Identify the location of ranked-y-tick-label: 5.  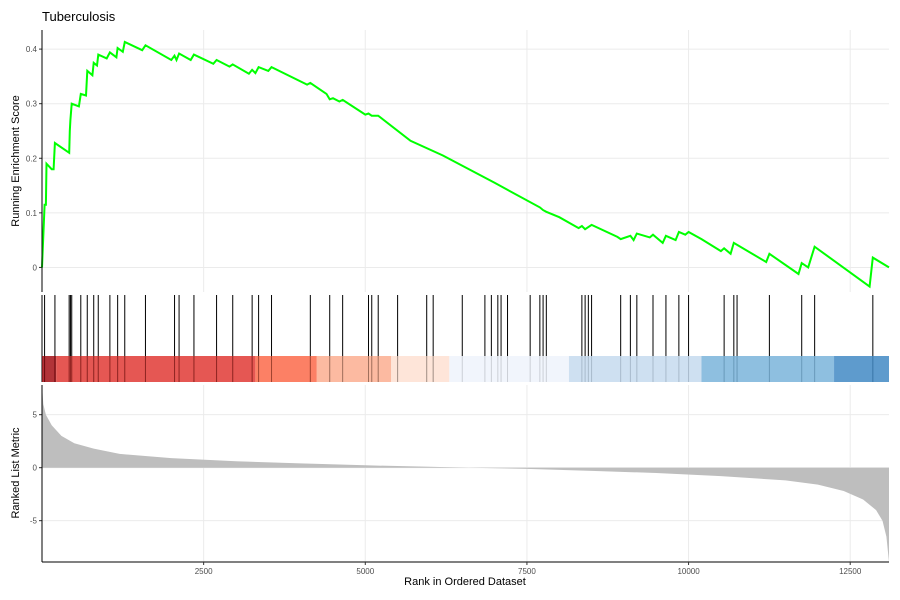
(35, 415).